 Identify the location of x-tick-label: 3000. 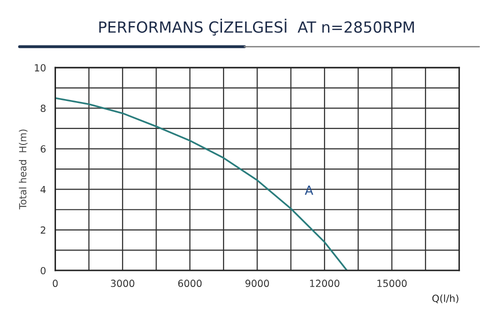
(122, 284).